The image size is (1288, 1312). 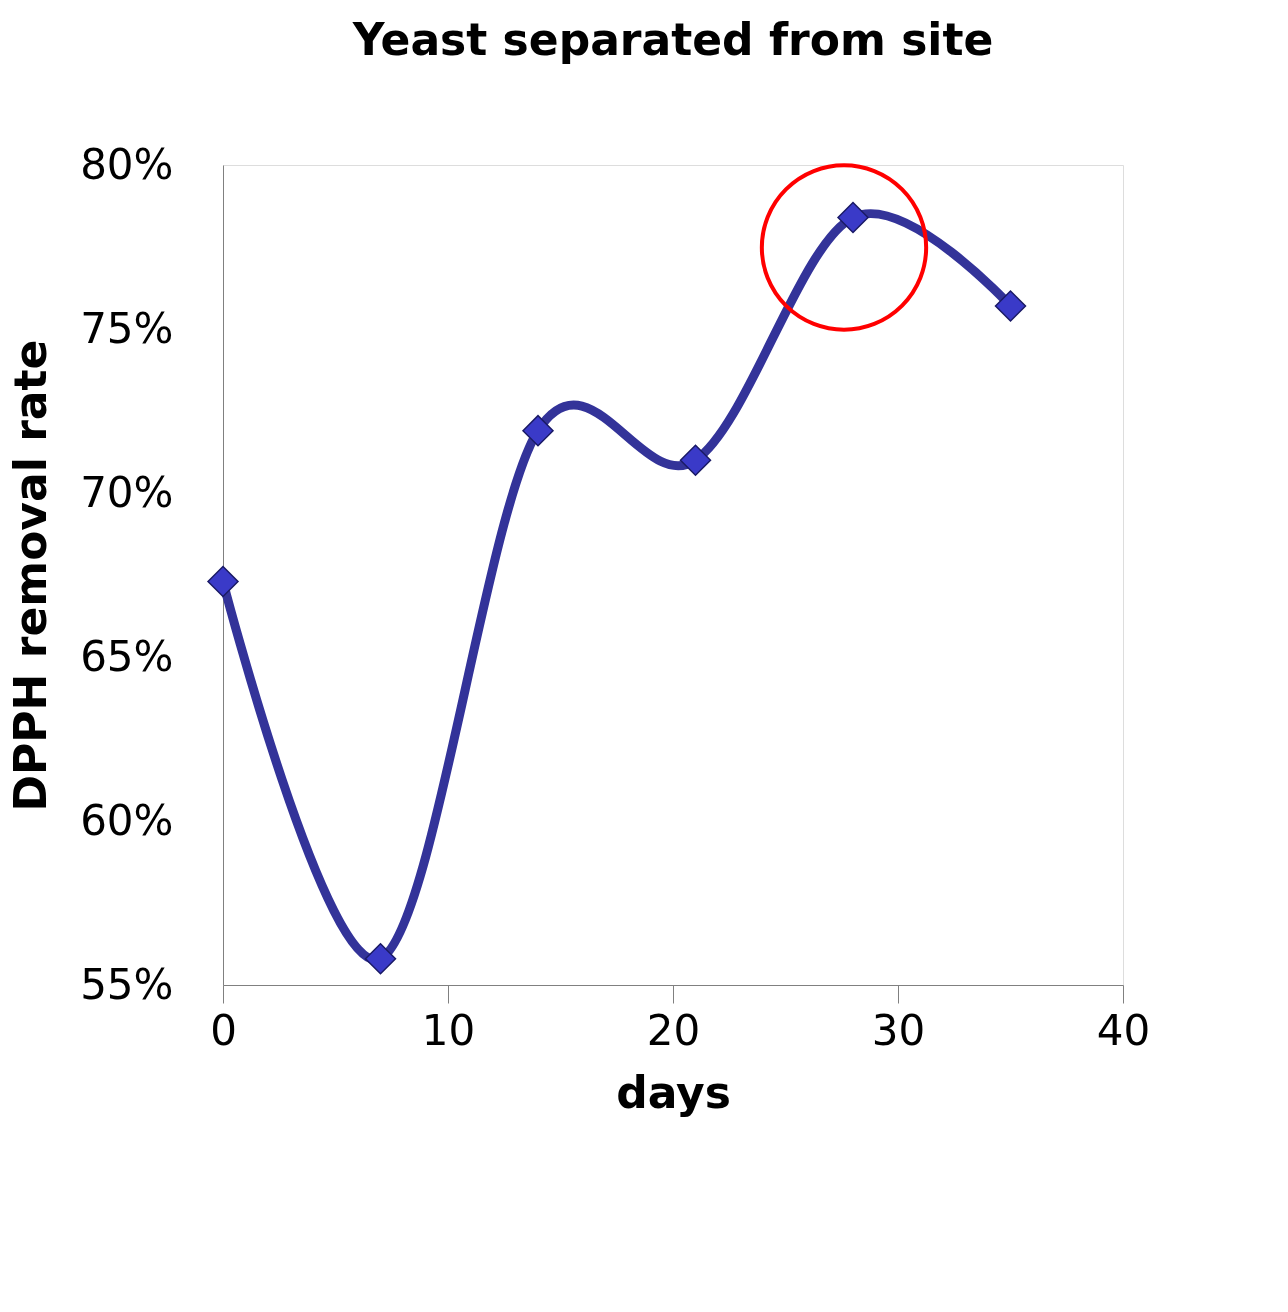 What do you see at coordinates (127, 820) in the screenshot?
I see `y-tick-label: 60%` at bounding box center [127, 820].